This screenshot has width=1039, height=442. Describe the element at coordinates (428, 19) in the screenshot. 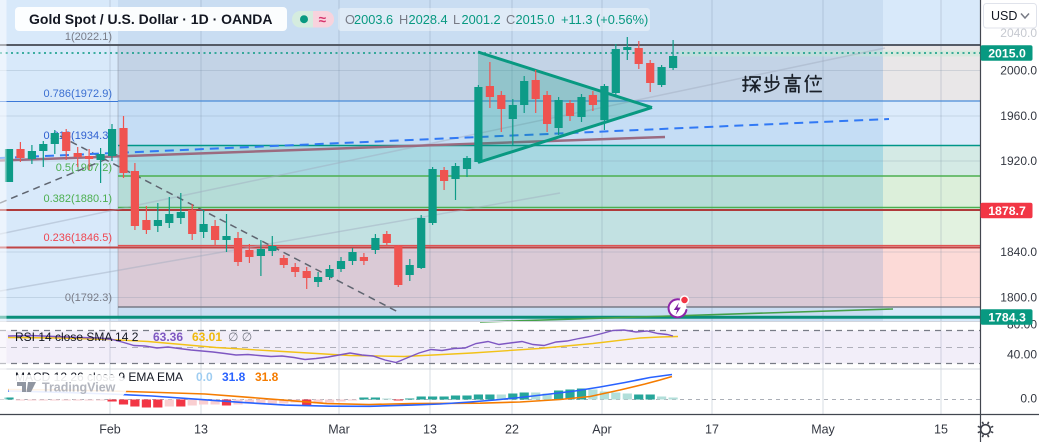

I see `svg-text: 2028.4` at that location.